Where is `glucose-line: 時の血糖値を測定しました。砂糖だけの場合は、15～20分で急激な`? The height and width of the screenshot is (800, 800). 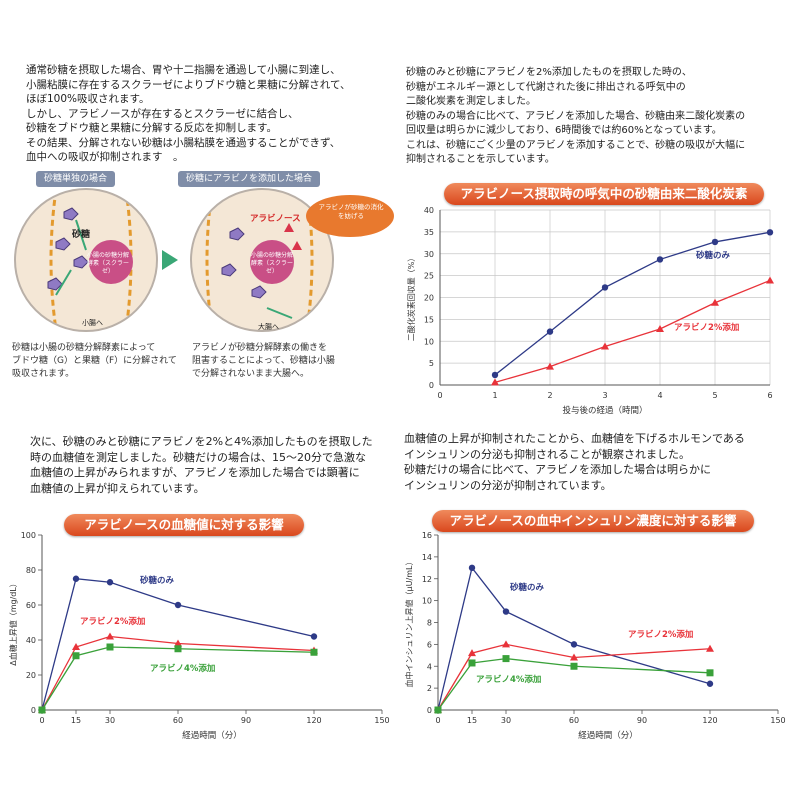
glucose-line: 時の血糖値を測定しました。砂糖だけの場合は、15～20分で急激な is located at coordinates (198, 457).